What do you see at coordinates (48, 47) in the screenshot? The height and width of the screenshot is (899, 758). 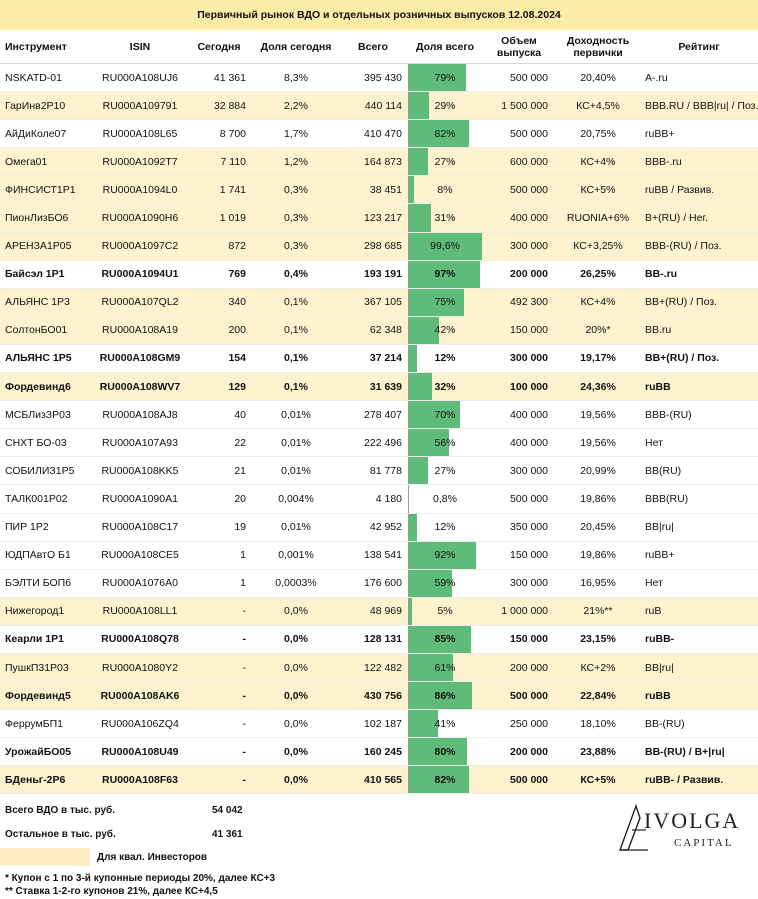 I see `header-name: Инструмент` at bounding box center [48, 47].